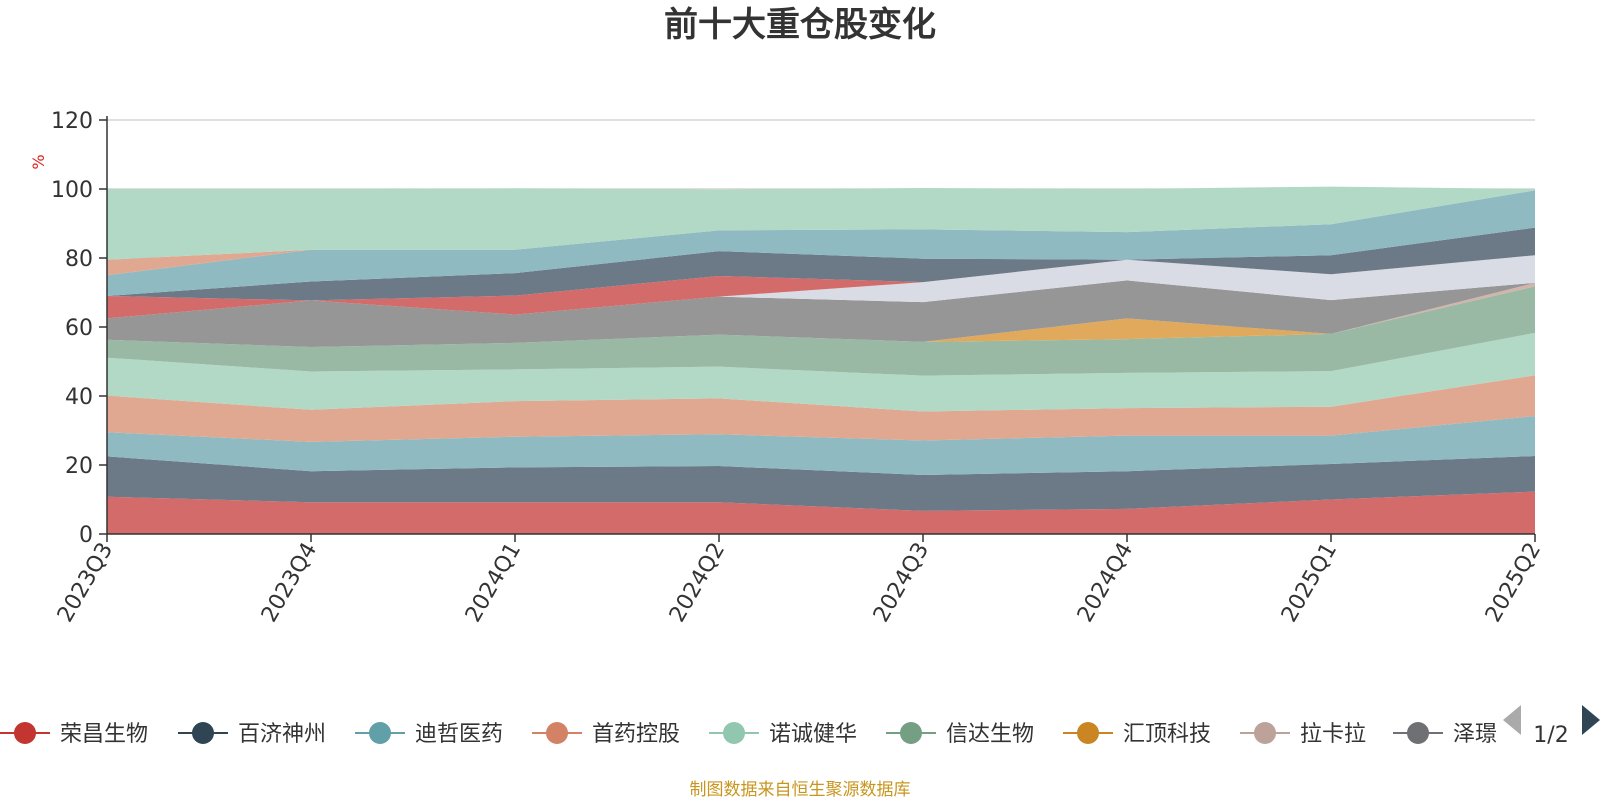 The height and width of the screenshot is (800, 1600). I want to click on y-tick-label: 100, so click(72, 190).